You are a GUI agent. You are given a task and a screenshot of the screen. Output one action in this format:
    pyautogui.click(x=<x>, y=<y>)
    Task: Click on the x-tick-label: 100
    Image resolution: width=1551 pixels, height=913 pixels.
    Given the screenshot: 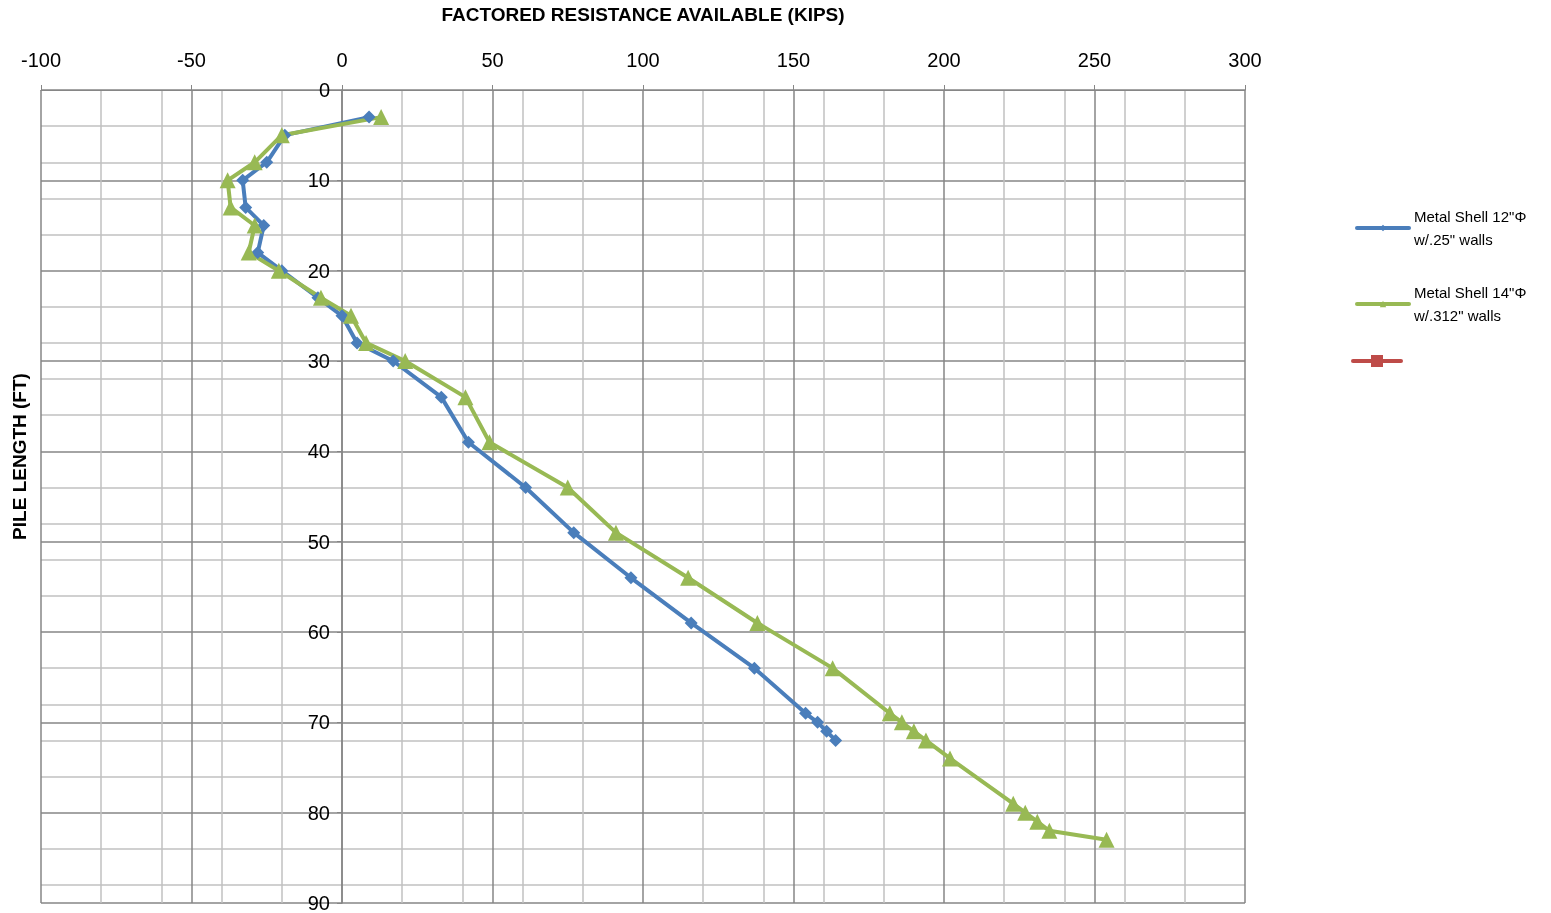 What is the action you would take?
    pyautogui.click(x=643, y=60)
    